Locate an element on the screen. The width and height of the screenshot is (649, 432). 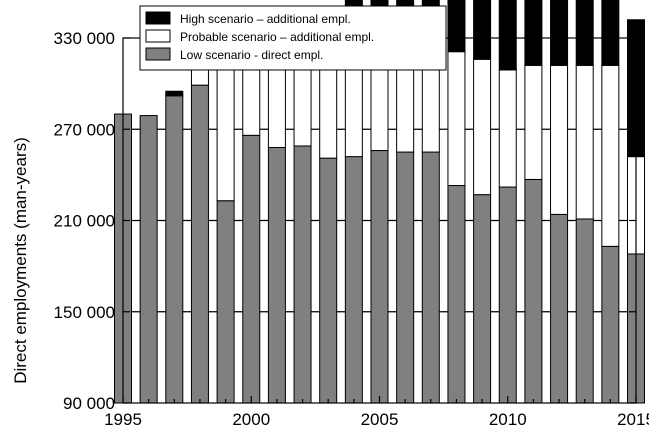
bar-segment-probable-2014 is located at coordinates (610, 155).